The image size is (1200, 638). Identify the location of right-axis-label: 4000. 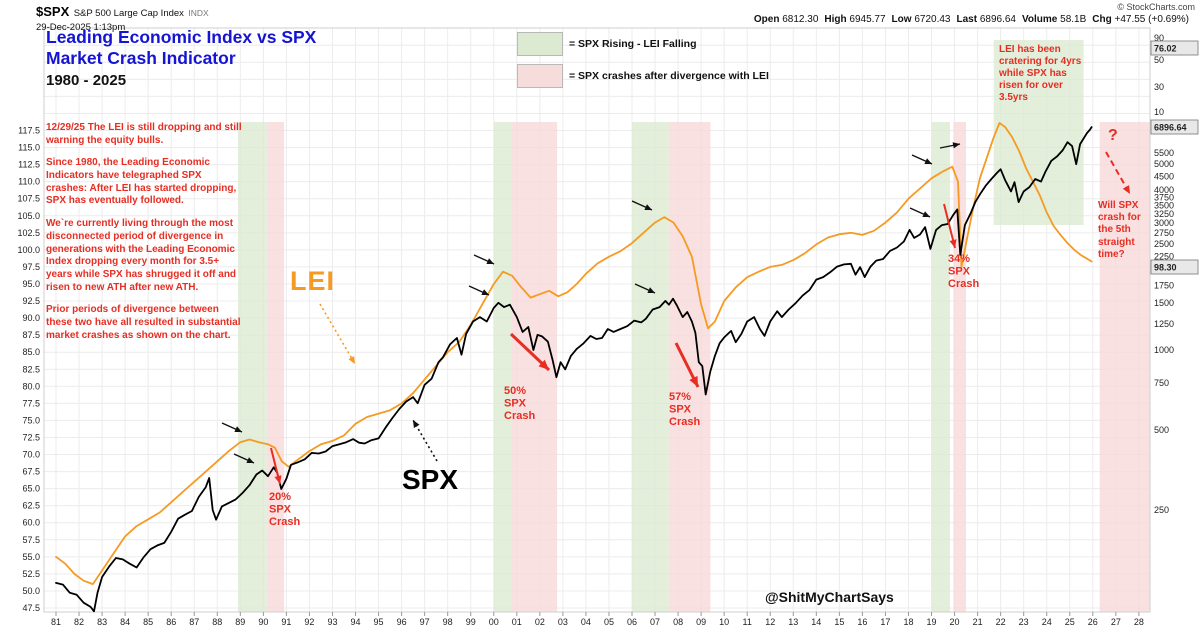
(1164, 190).